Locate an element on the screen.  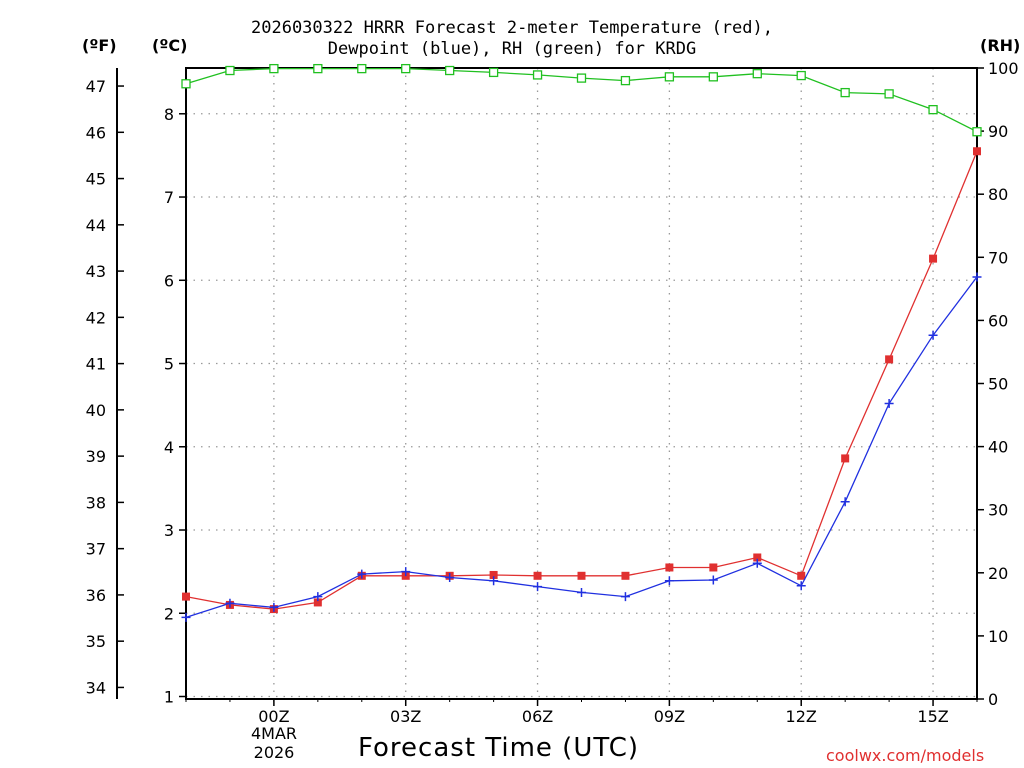
x-tick-label: 06Z is located at coordinates (537, 716).